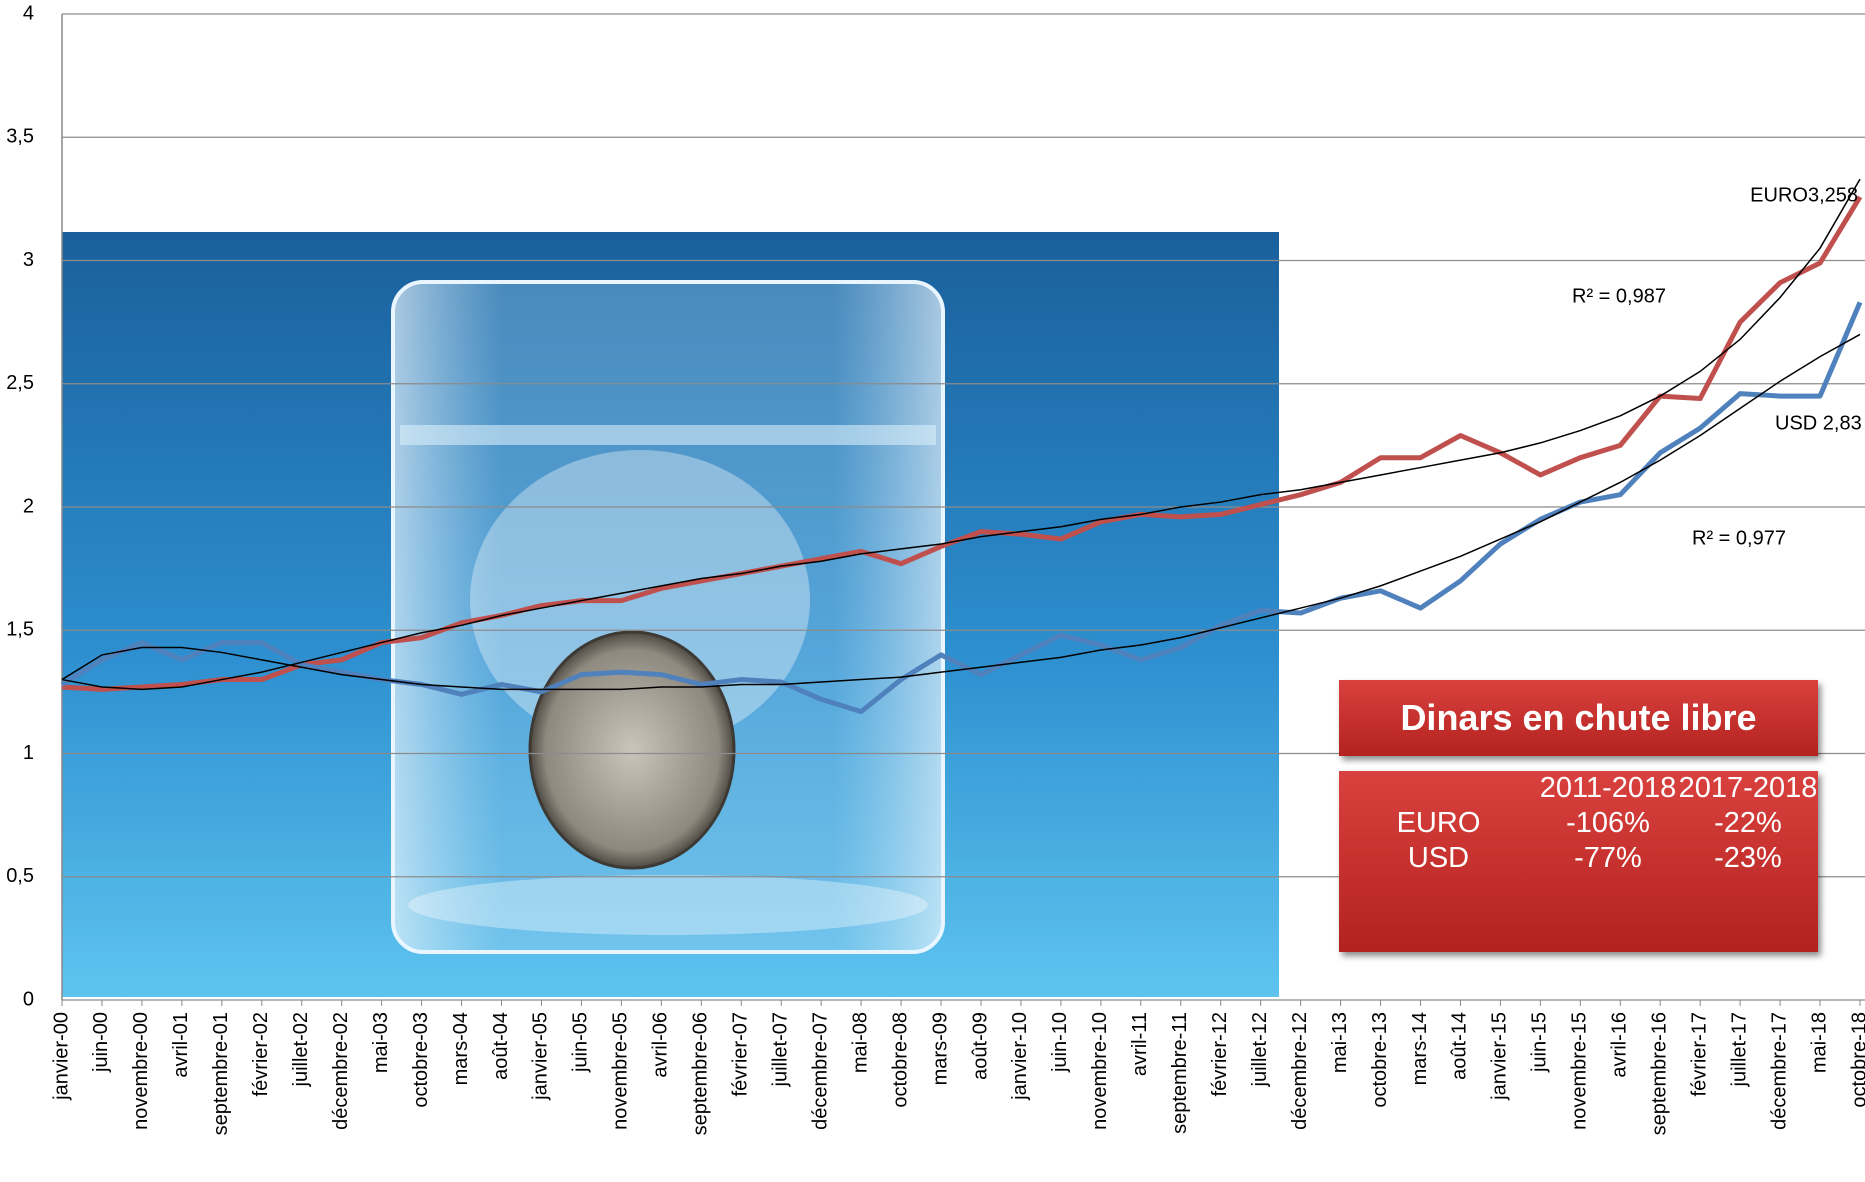 Image resolution: width=1865 pixels, height=1182 pixels. What do you see at coordinates (1020, 1056) in the screenshot?
I see `x-tick-label: janvier-10` at bounding box center [1020, 1056].